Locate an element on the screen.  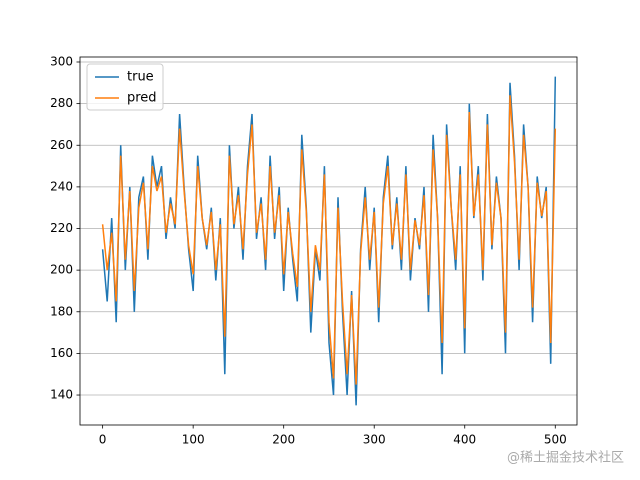
y-tick-label: 160 is located at coordinates (61, 353).